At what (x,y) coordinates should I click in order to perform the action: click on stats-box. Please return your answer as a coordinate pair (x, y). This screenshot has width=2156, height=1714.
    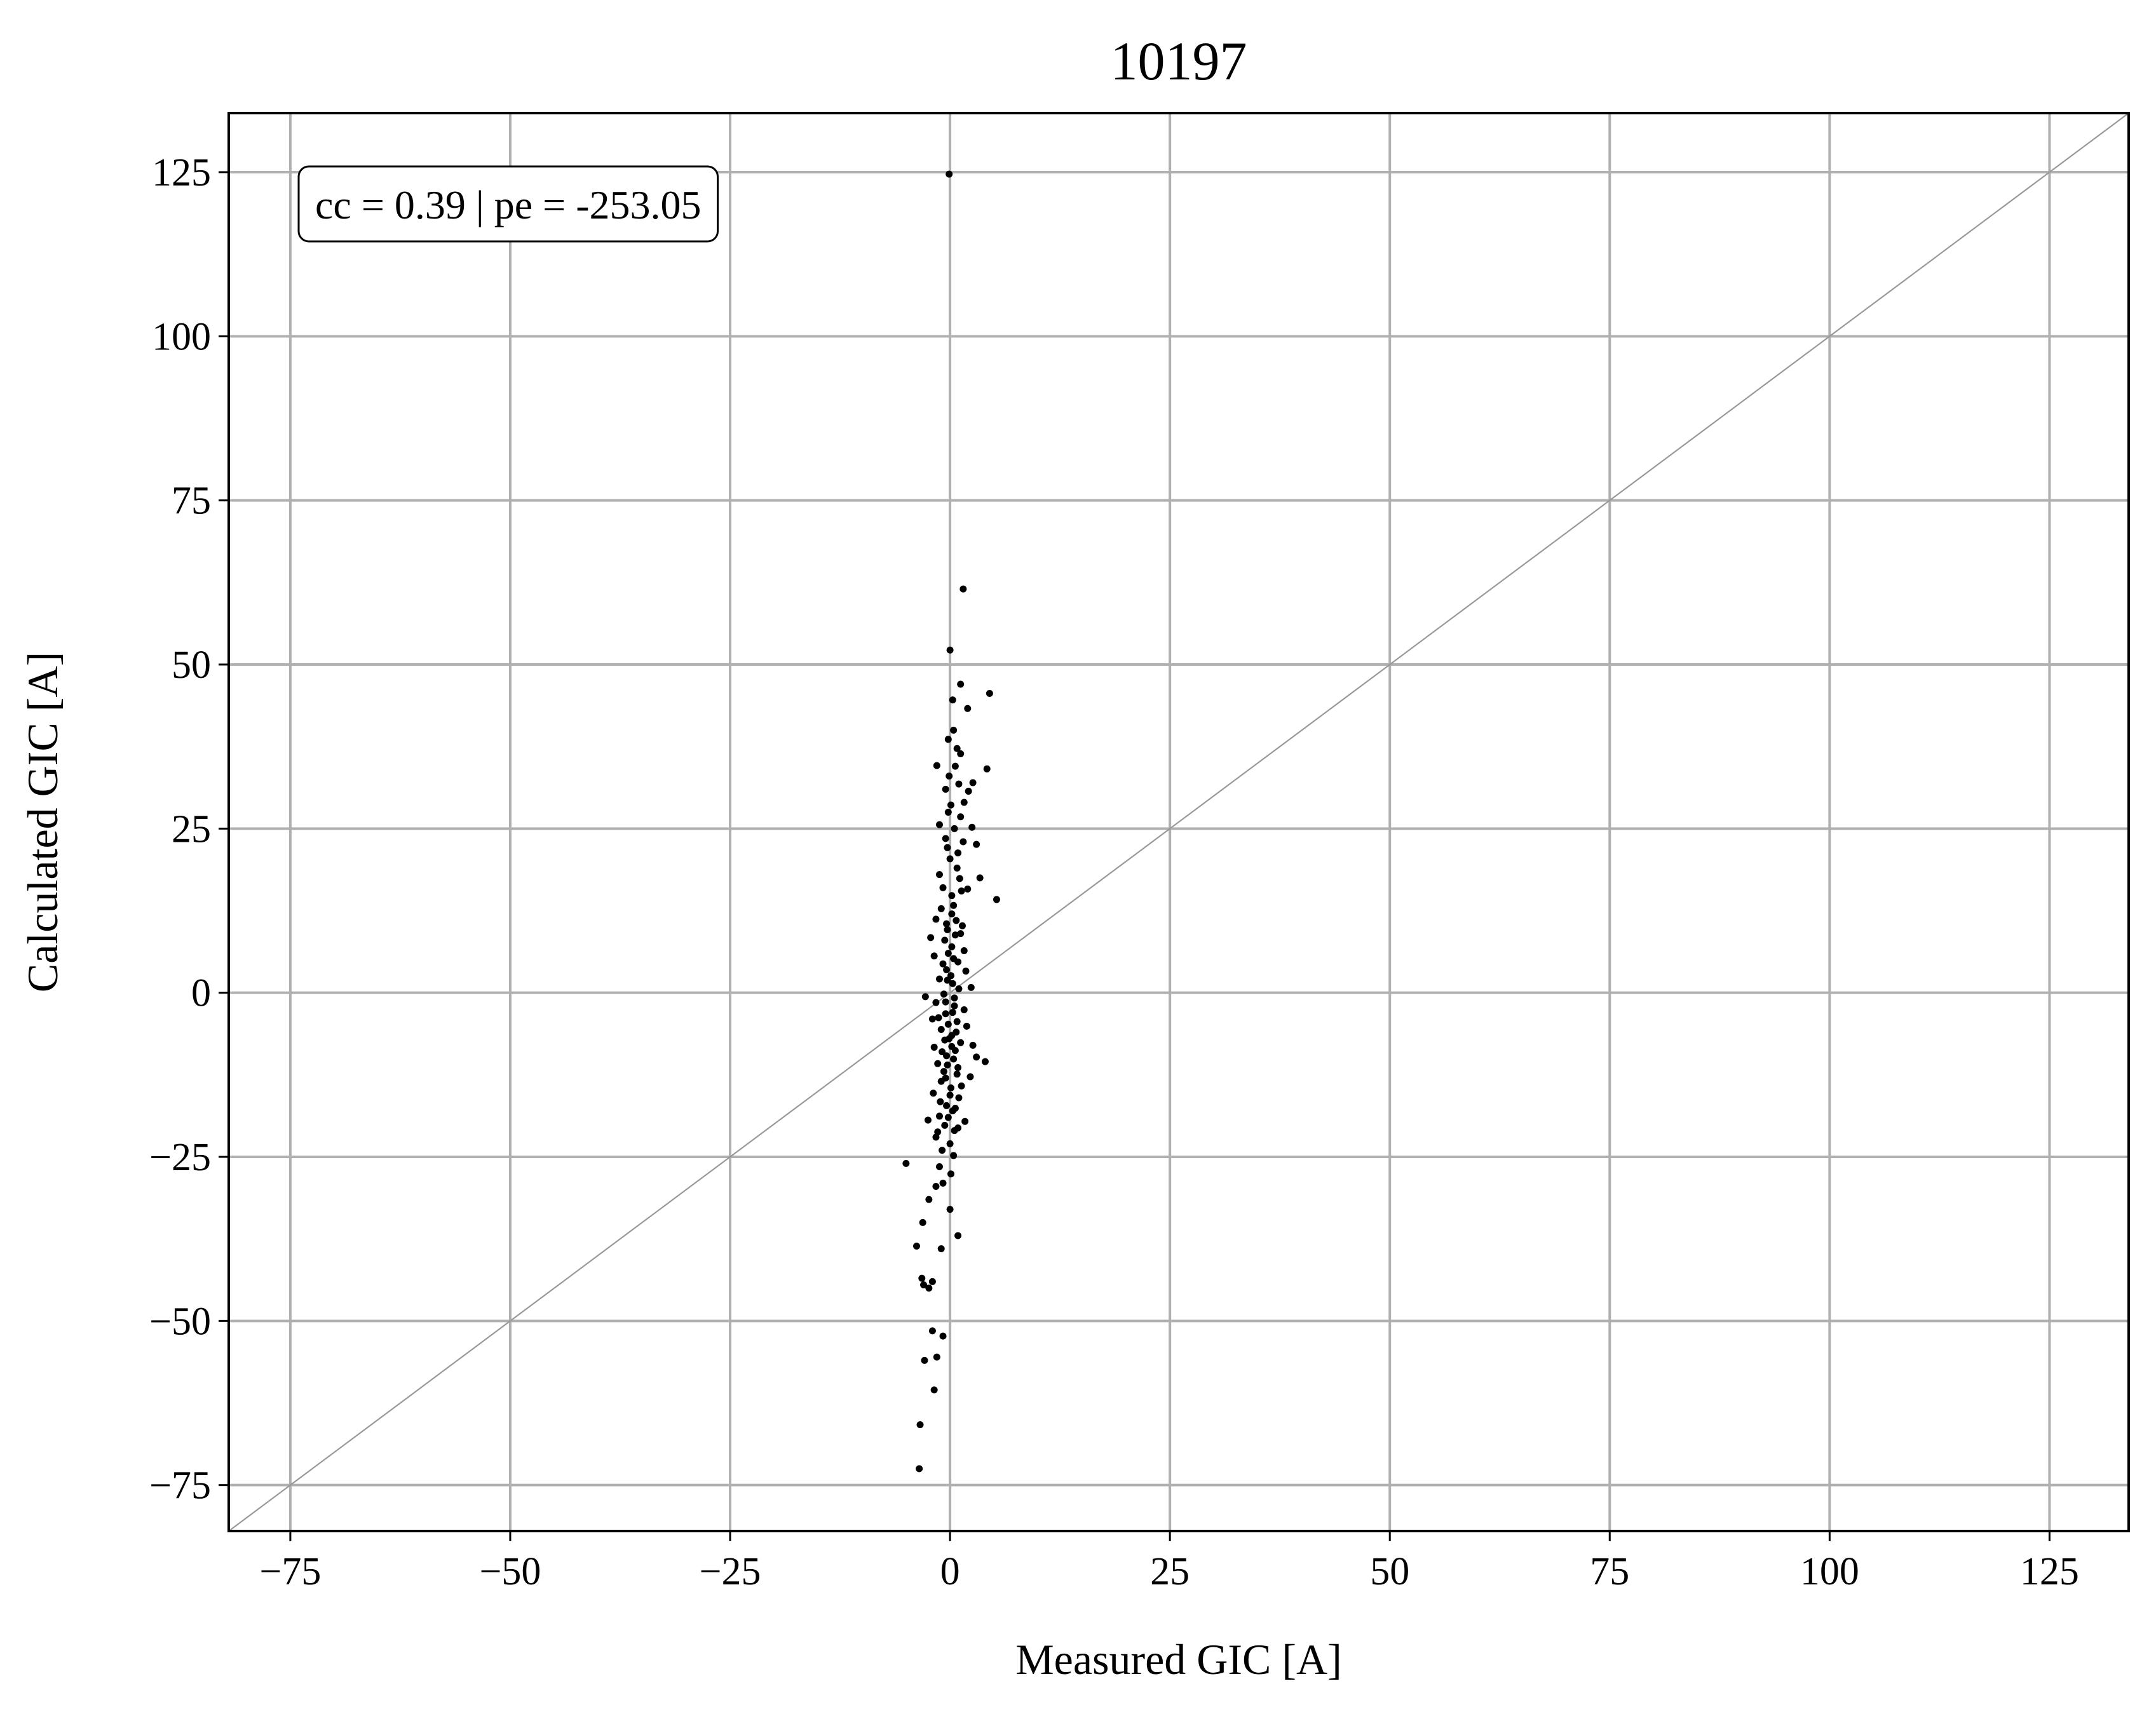
    Looking at the image, I should click on (508, 204).